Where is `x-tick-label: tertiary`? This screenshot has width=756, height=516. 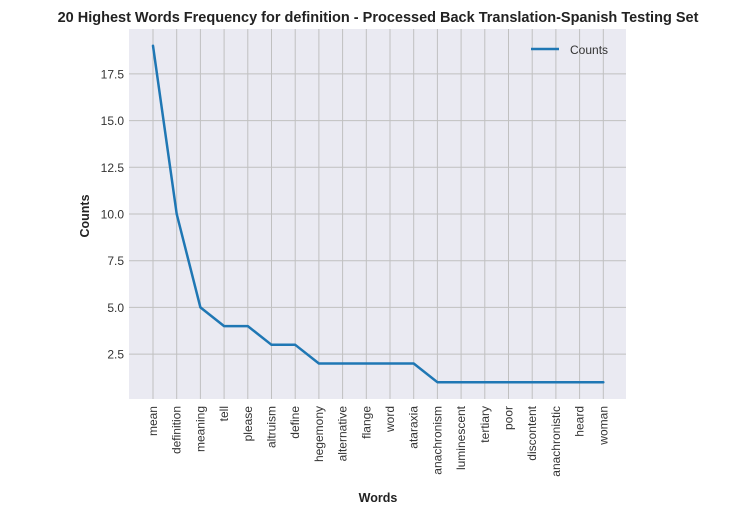 x-tick-label: tertiary is located at coordinates (485, 424).